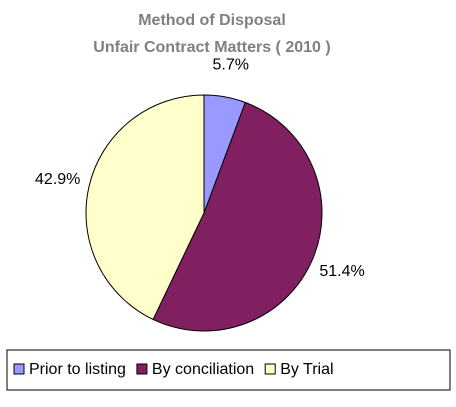  Describe the element at coordinates (230, 65) in the screenshot. I see `data-label: 5.7%` at that location.